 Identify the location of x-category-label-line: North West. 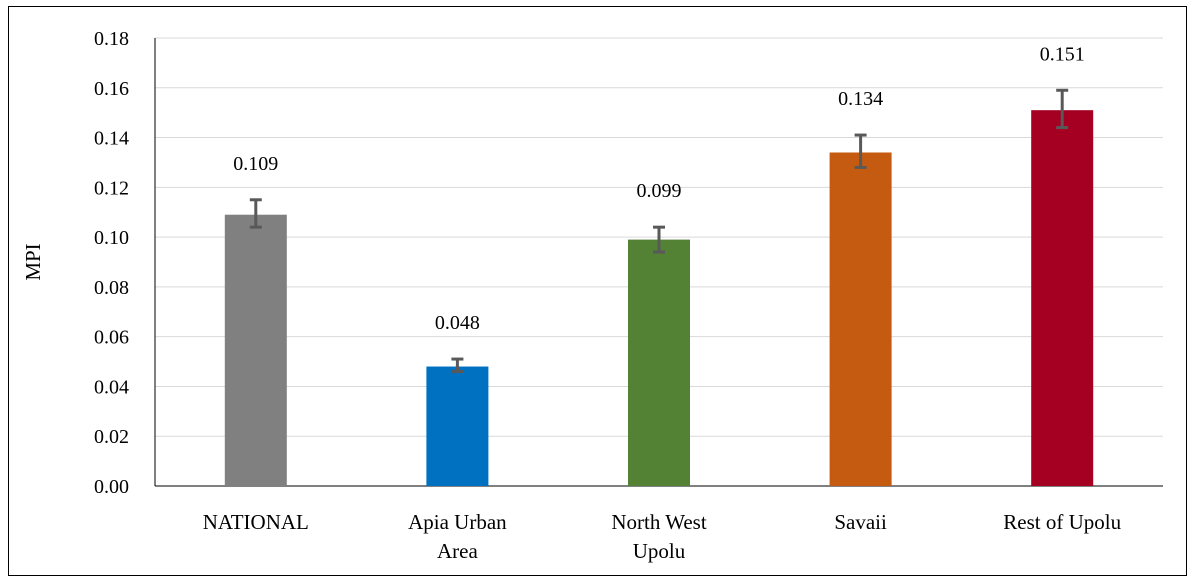
(658, 522).